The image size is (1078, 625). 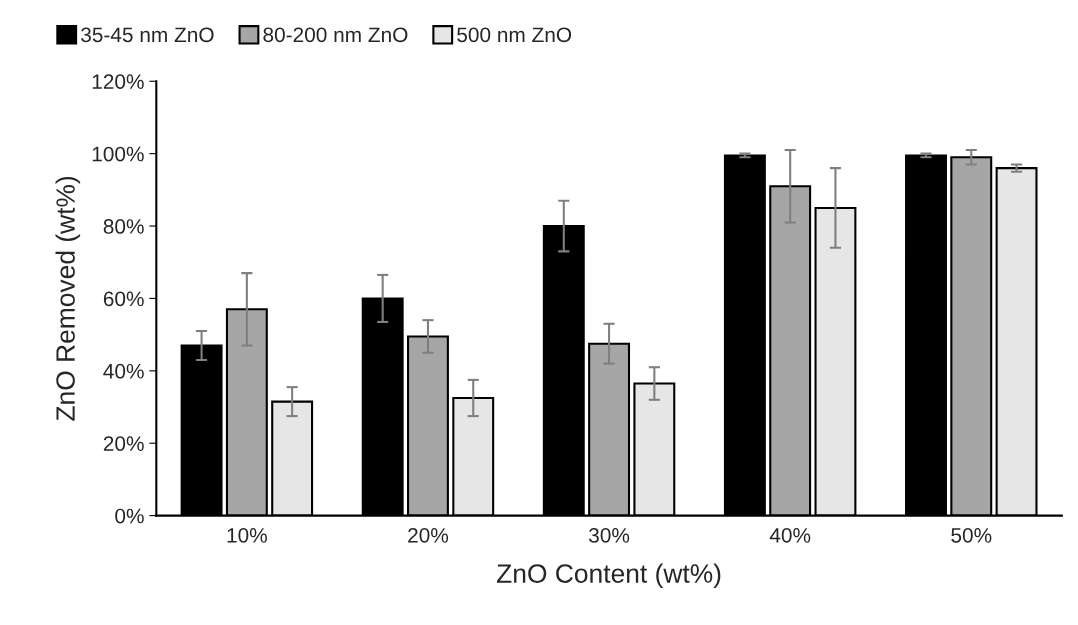 What do you see at coordinates (514, 35) in the screenshot?
I see `legend-label: 500 nm ZnO` at bounding box center [514, 35].